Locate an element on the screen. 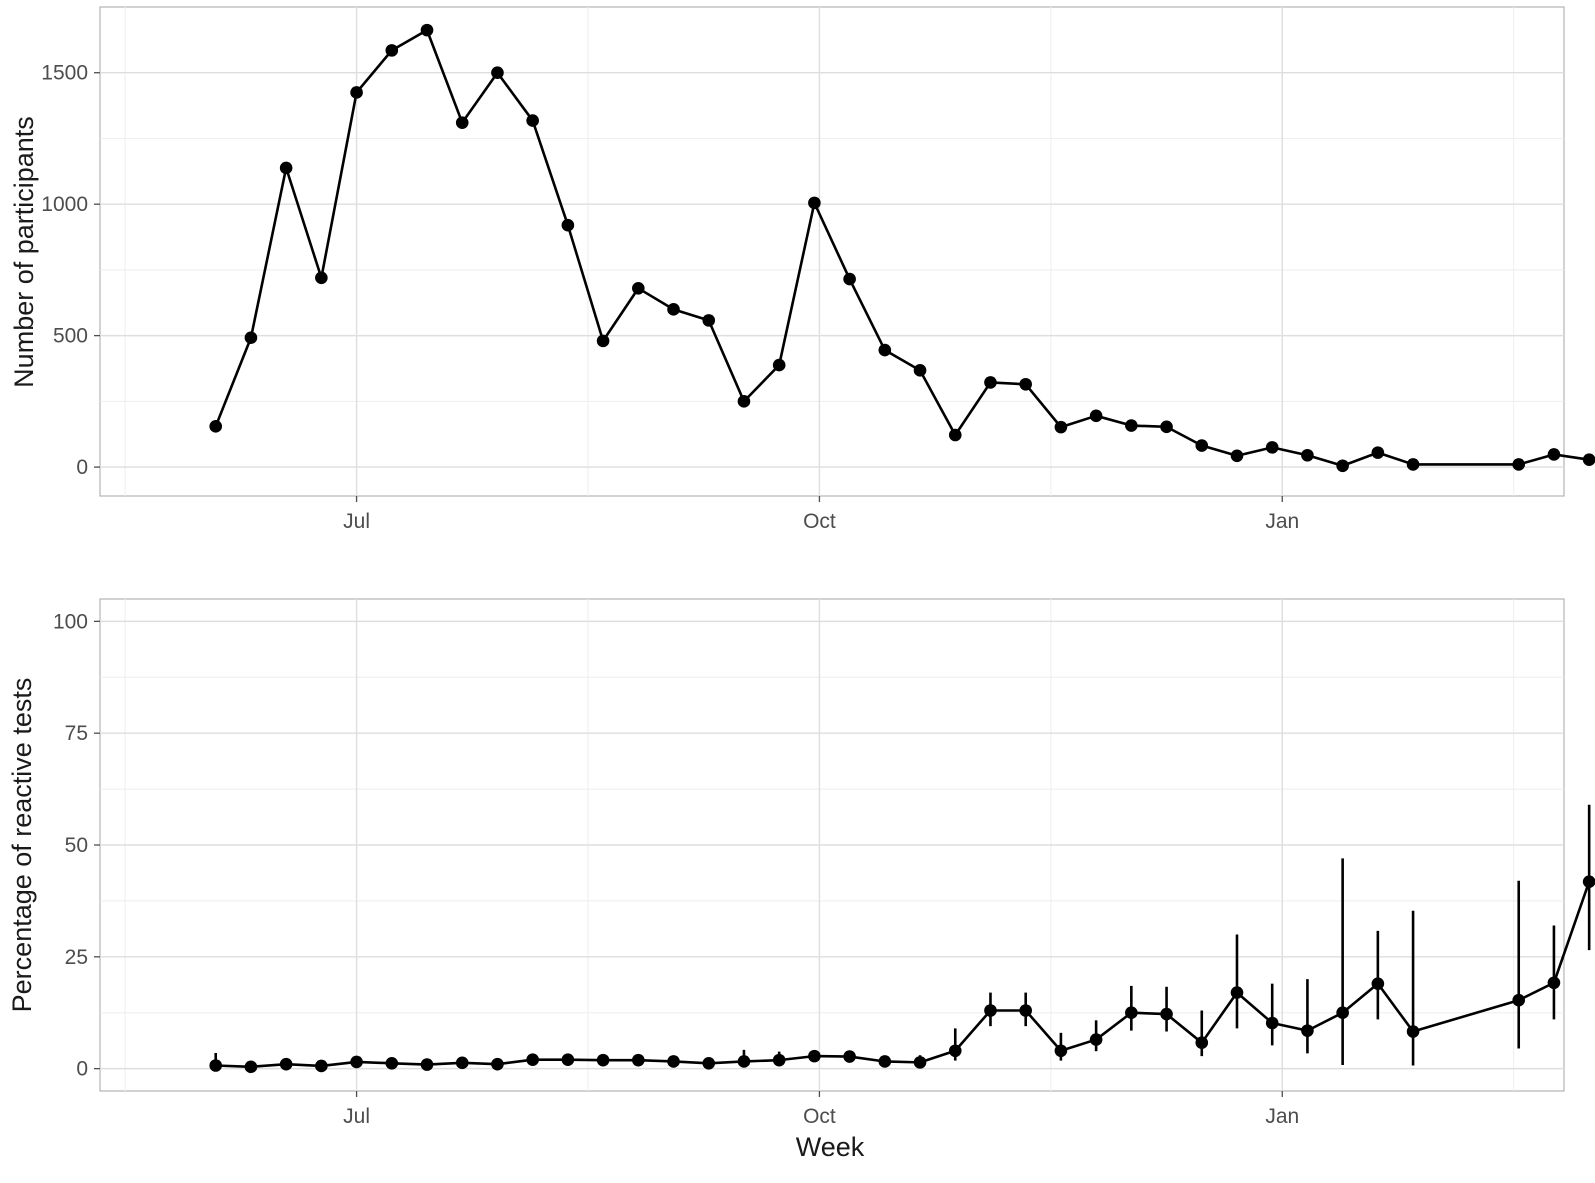  participants-x-axis: Jul Oct Jan is located at coordinates (821, 514).